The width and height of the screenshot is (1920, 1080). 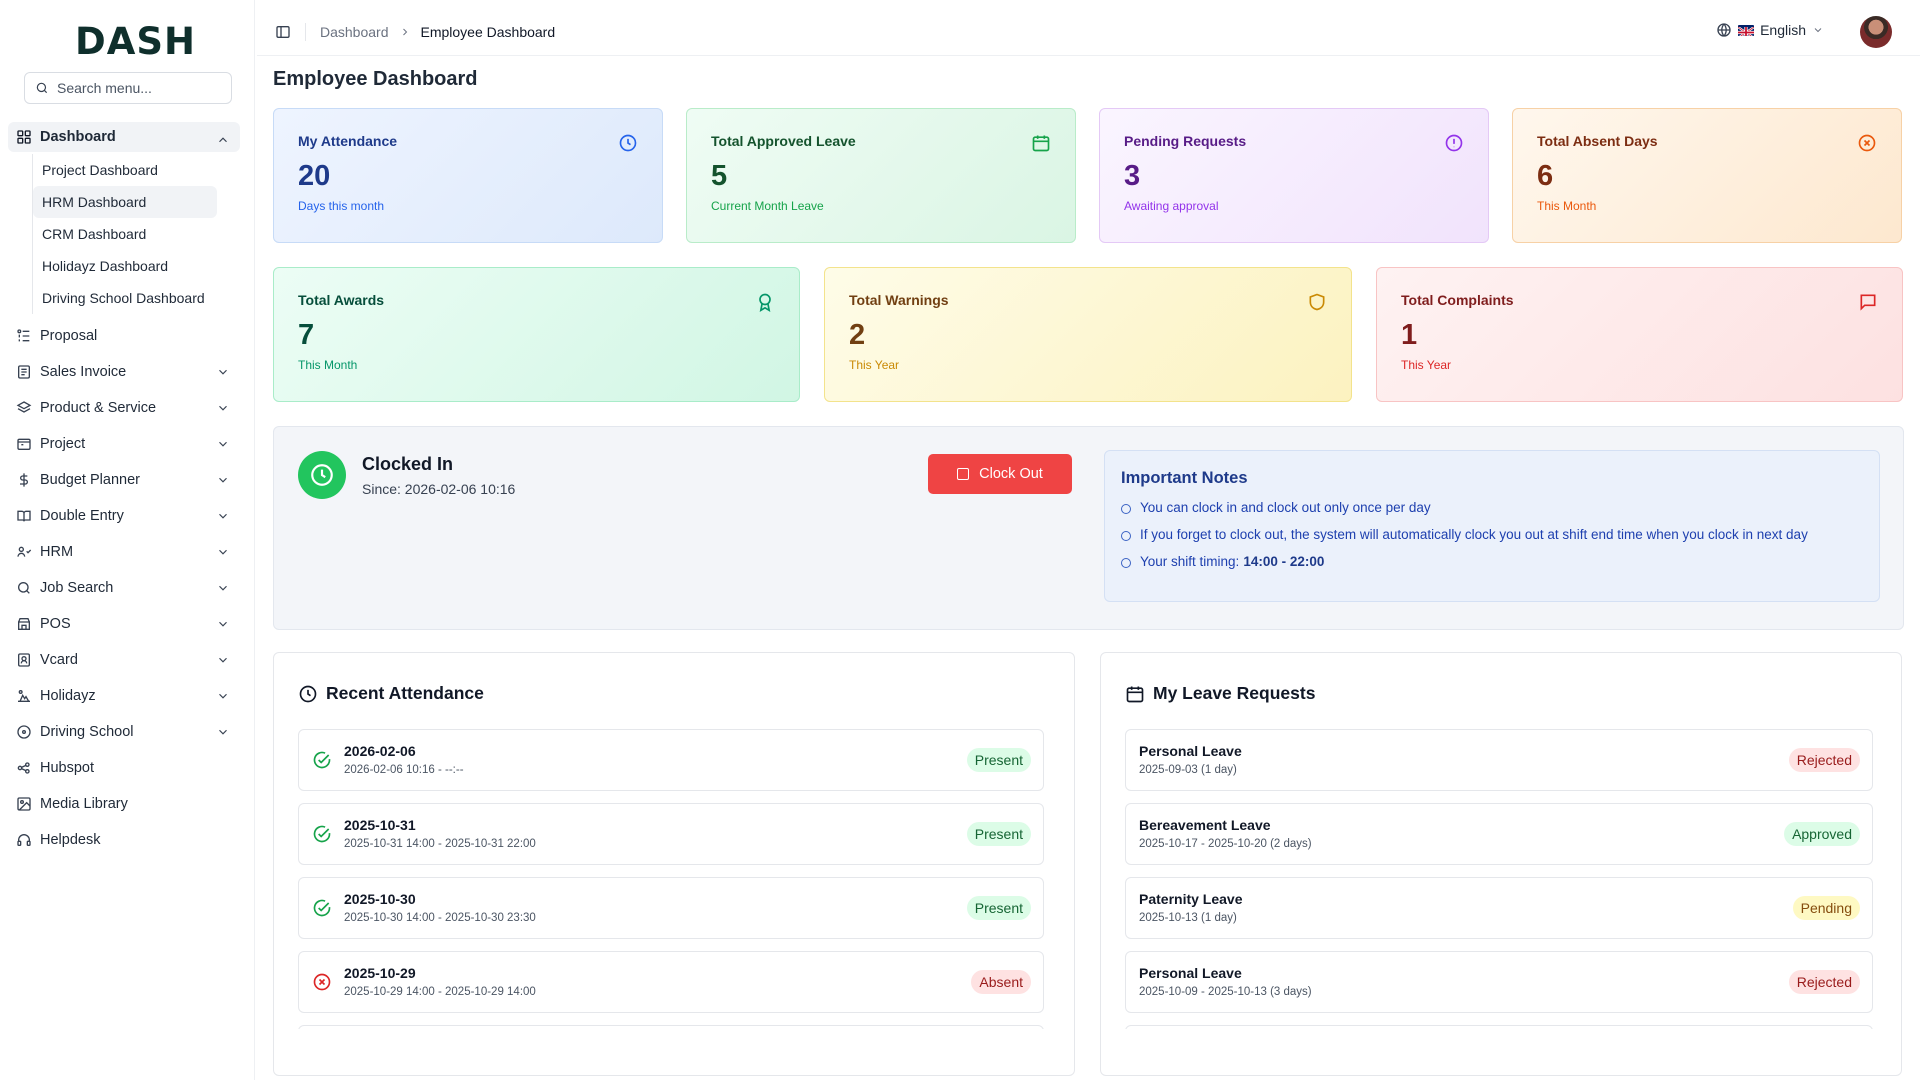 What do you see at coordinates (90, 480) in the screenshot?
I see `sidebar-item-label: Budget Planner` at bounding box center [90, 480].